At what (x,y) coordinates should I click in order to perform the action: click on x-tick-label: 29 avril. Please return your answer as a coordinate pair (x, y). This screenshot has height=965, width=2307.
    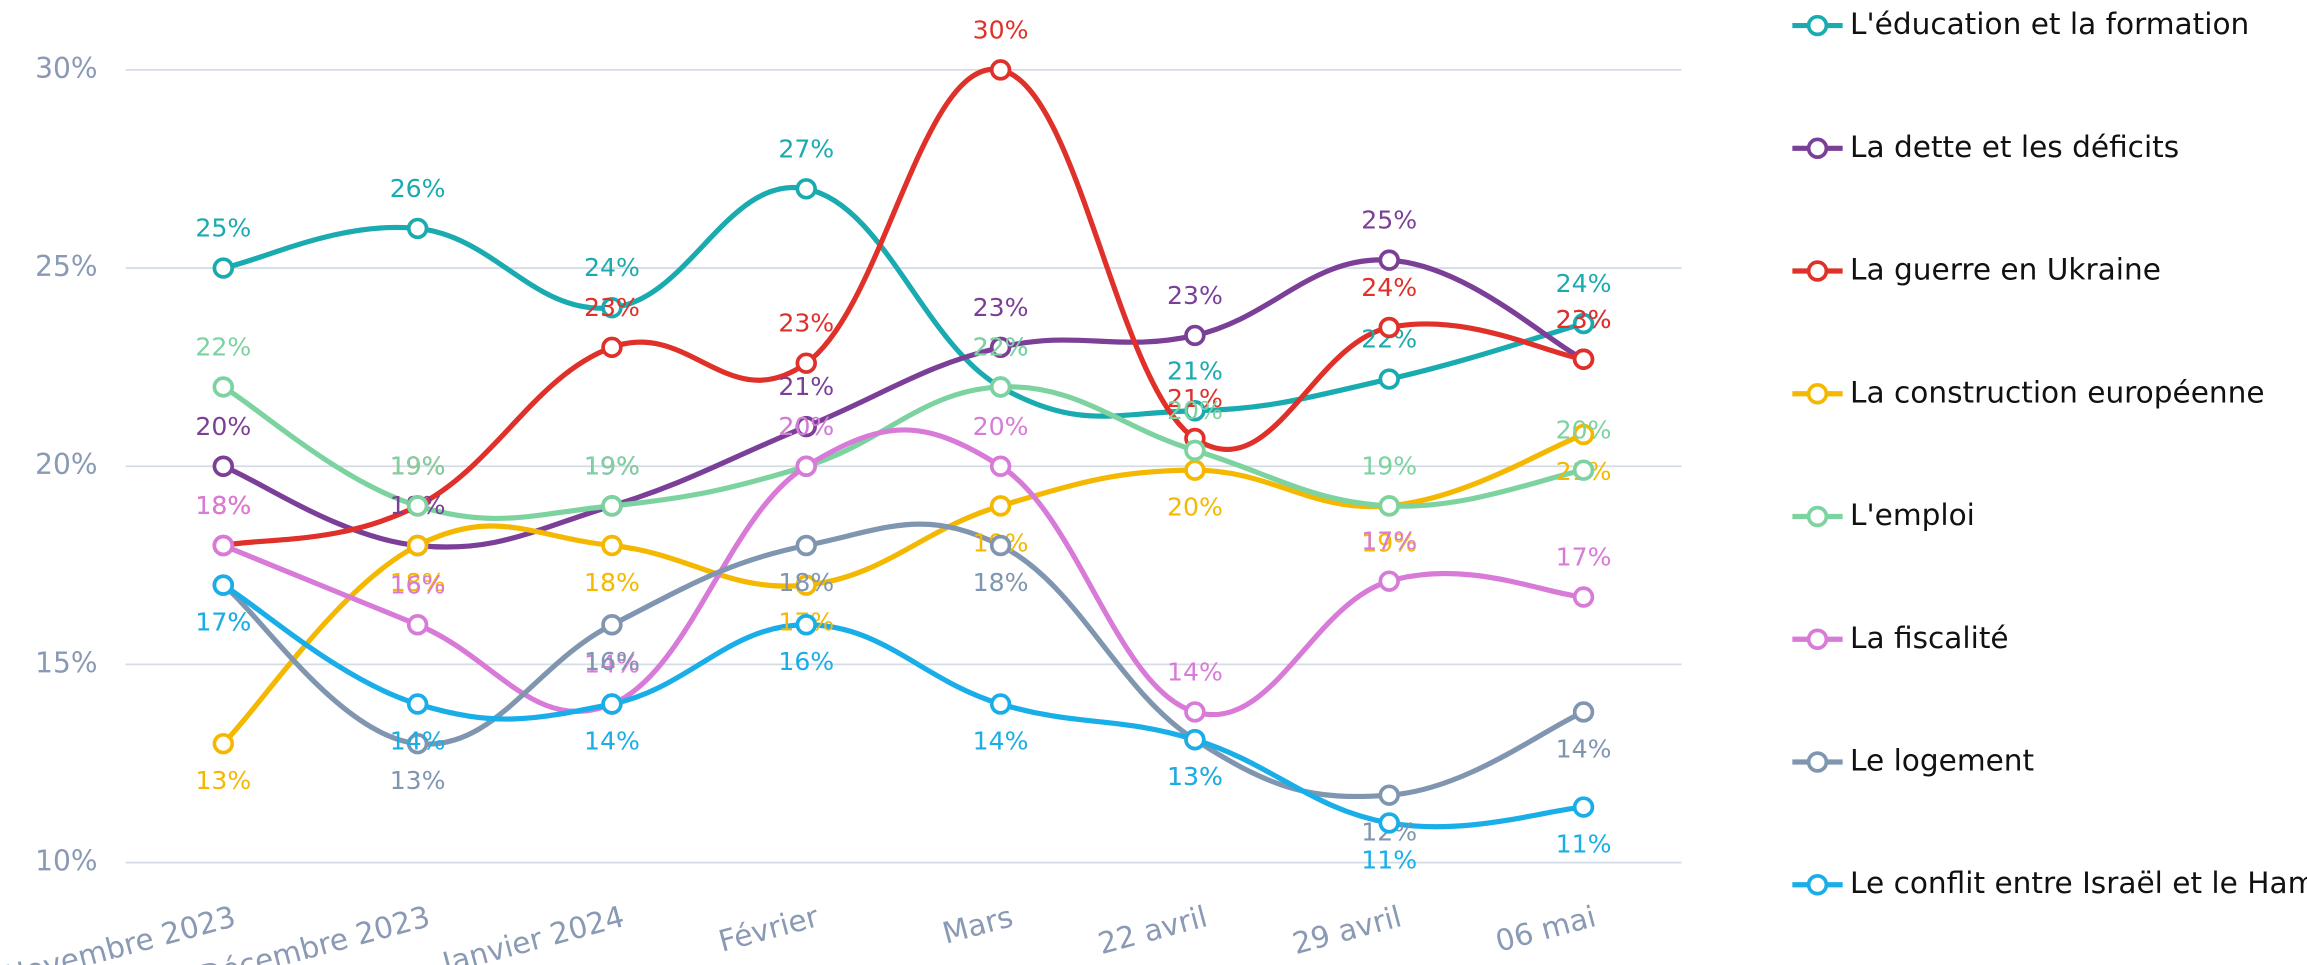
    Looking at the image, I should click on (1347, 930).